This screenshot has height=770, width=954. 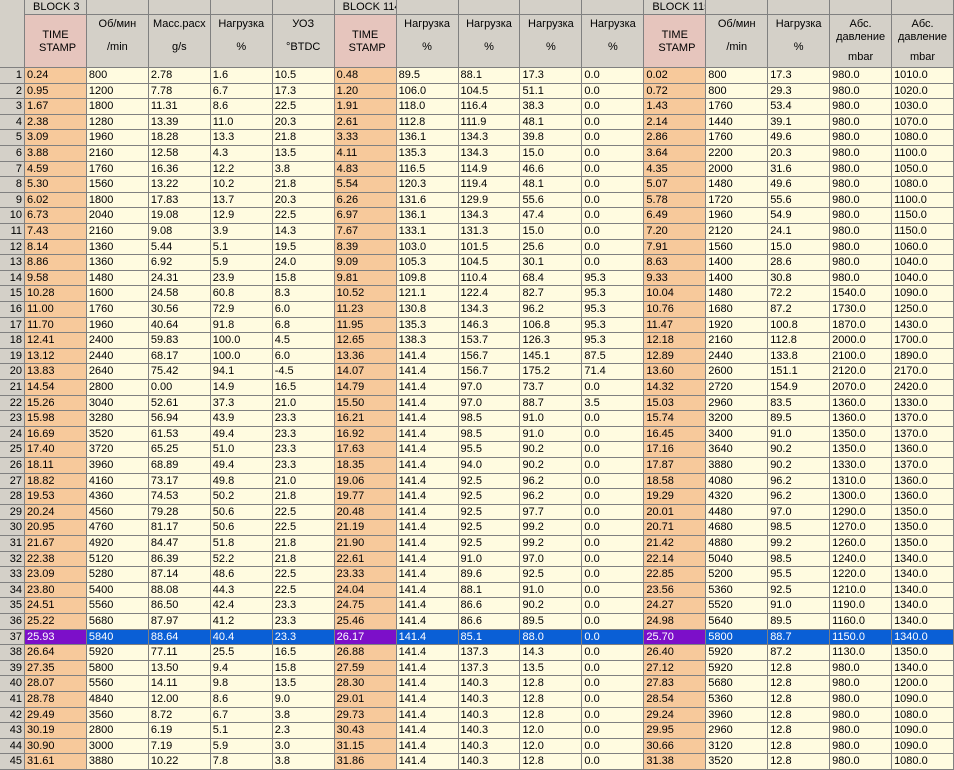 I want to click on column-unit: %, so click(x=612, y=47).